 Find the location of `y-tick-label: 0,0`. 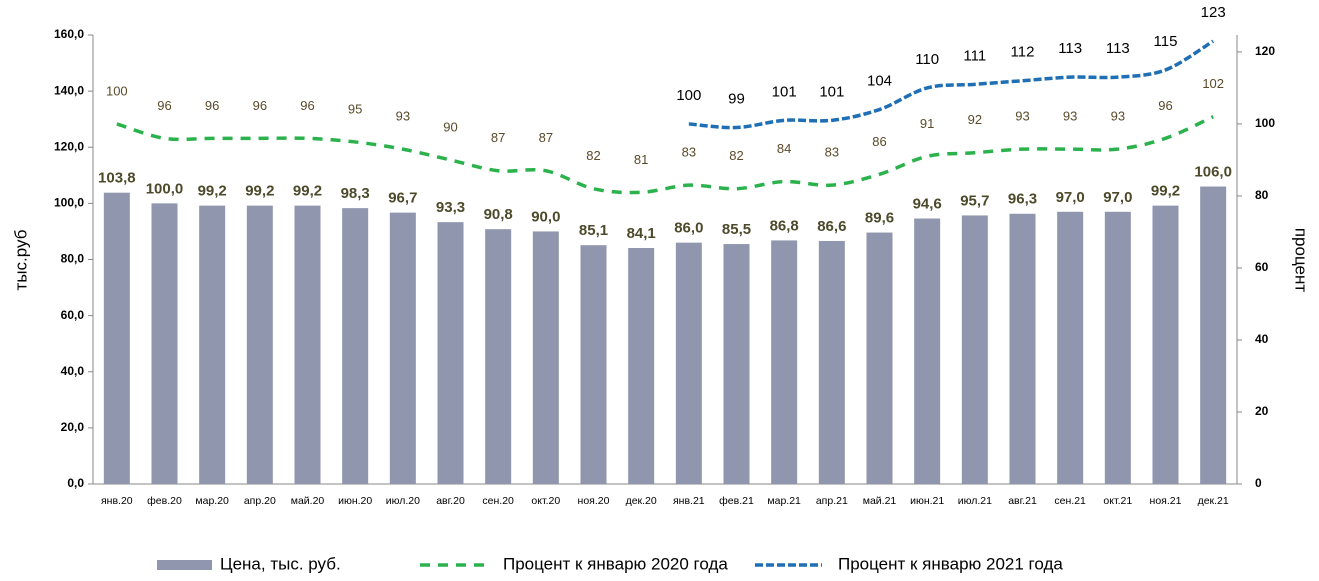

y-tick-label: 0,0 is located at coordinates (75, 483).